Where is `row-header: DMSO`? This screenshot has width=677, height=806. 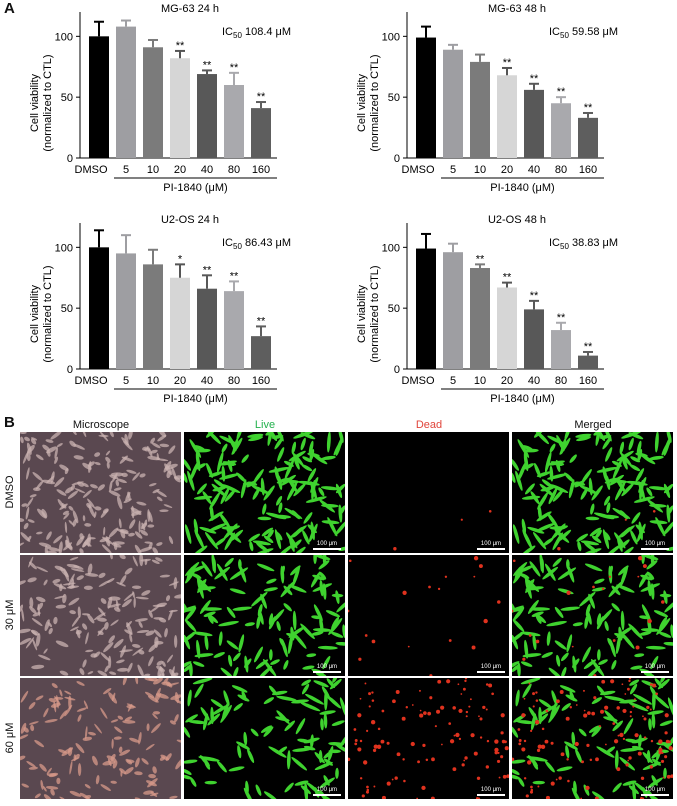
row-header: DMSO is located at coordinates (10, 491).